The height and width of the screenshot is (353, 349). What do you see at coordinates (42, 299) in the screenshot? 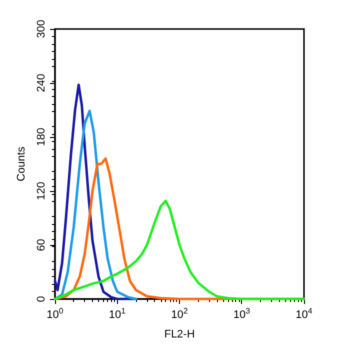
I see `y-tick-label: 0` at bounding box center [42, 299].